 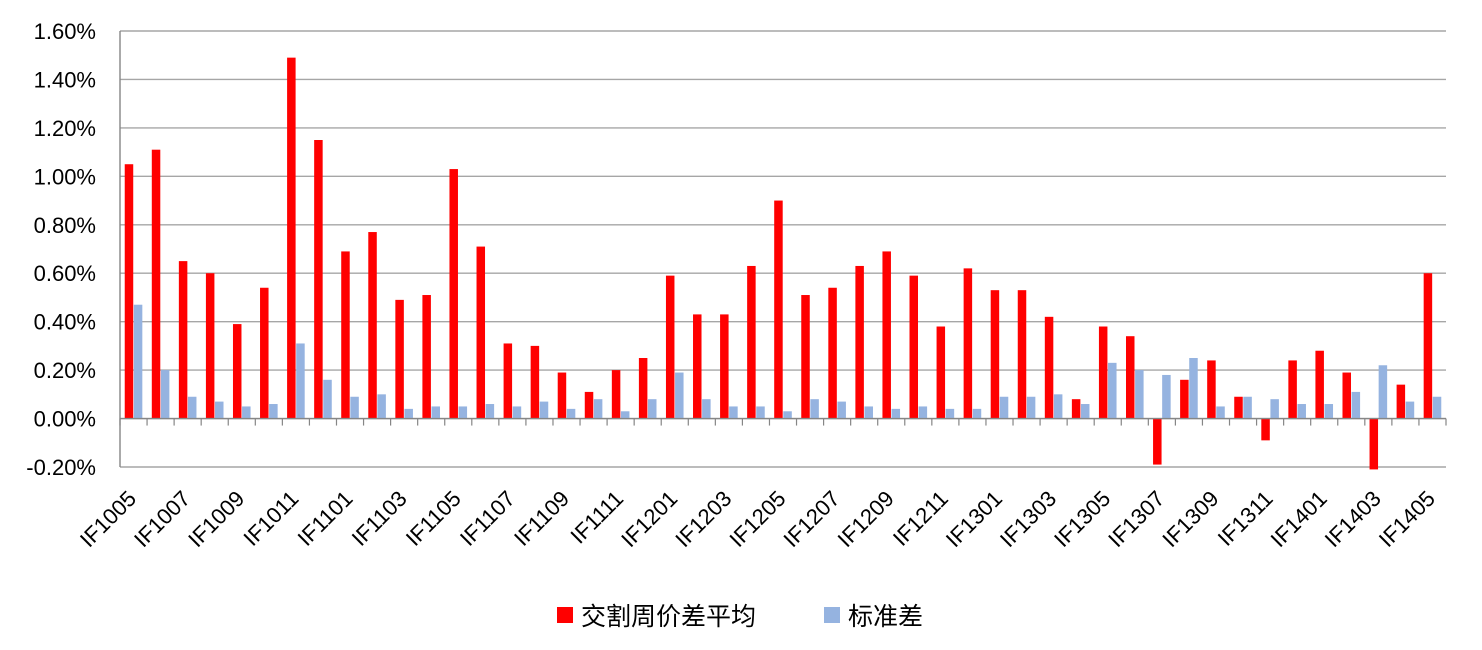 What do you see at coordinates (703, 519) in the screenshot?
I see `x-tick-label: IF1203` at bounding box center [703, 519].